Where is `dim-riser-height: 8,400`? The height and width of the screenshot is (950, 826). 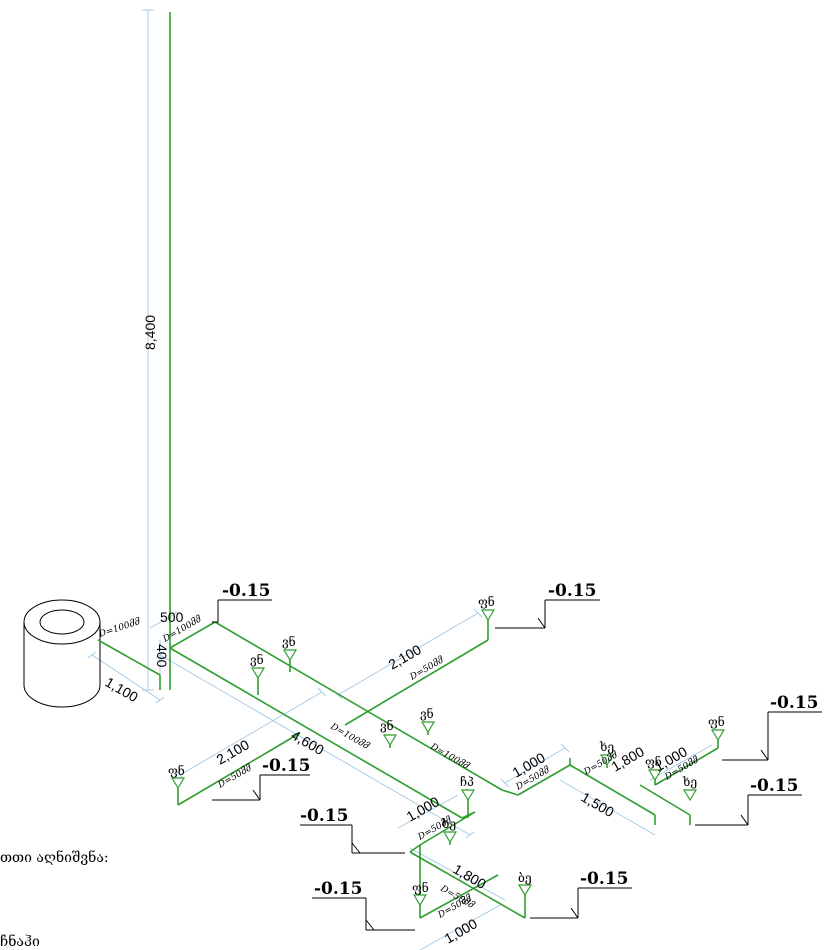 dim-riser-height: 8,400 is located at coordinates (150, 332).